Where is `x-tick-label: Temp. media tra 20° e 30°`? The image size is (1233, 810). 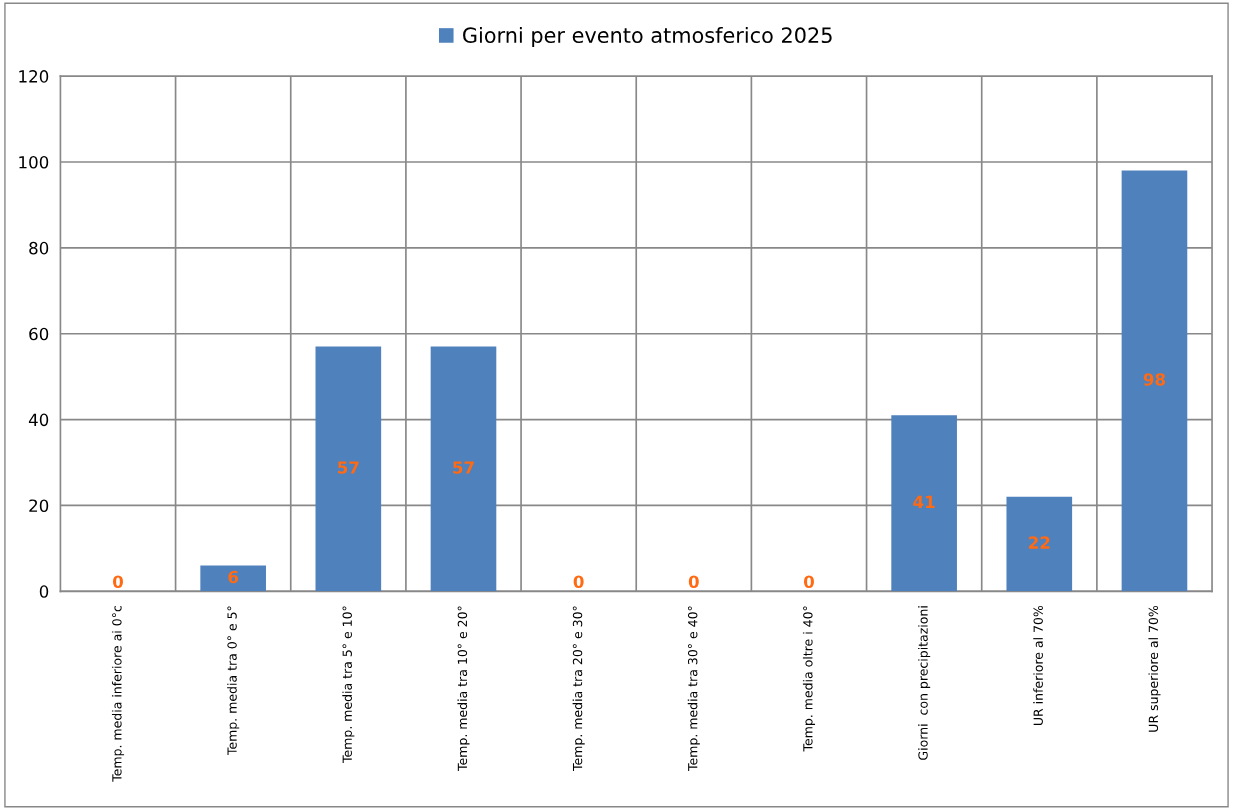
x-tick-label: Temp. media tra 20° e 30° is located at coordinates (578, 689).